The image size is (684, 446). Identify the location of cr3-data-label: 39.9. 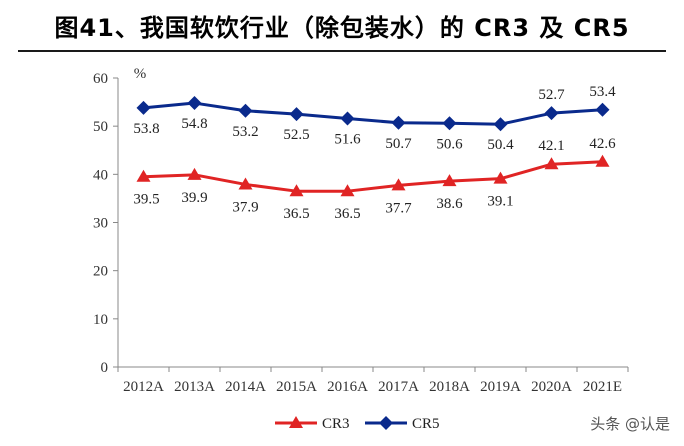
(194, 198).